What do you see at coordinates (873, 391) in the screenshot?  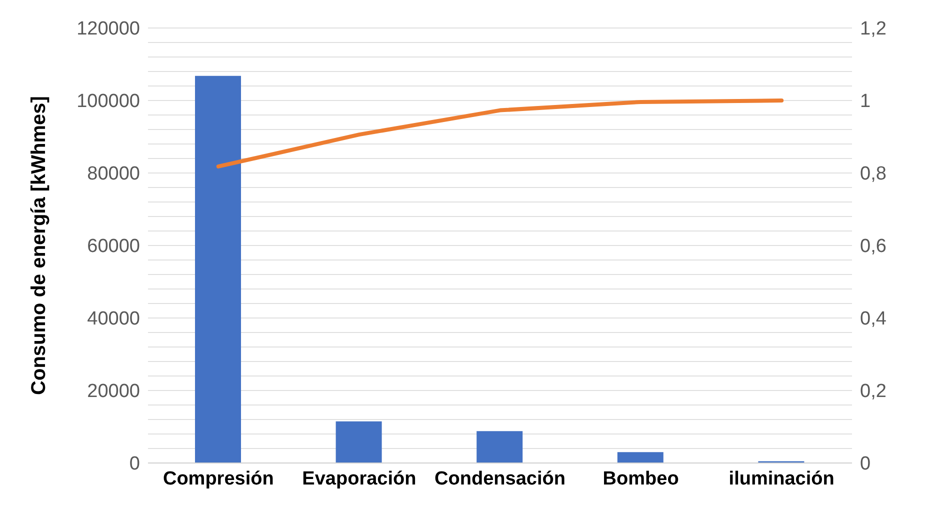 I see `y2-tick-label: 0,2` at bounding box center [873, 391].